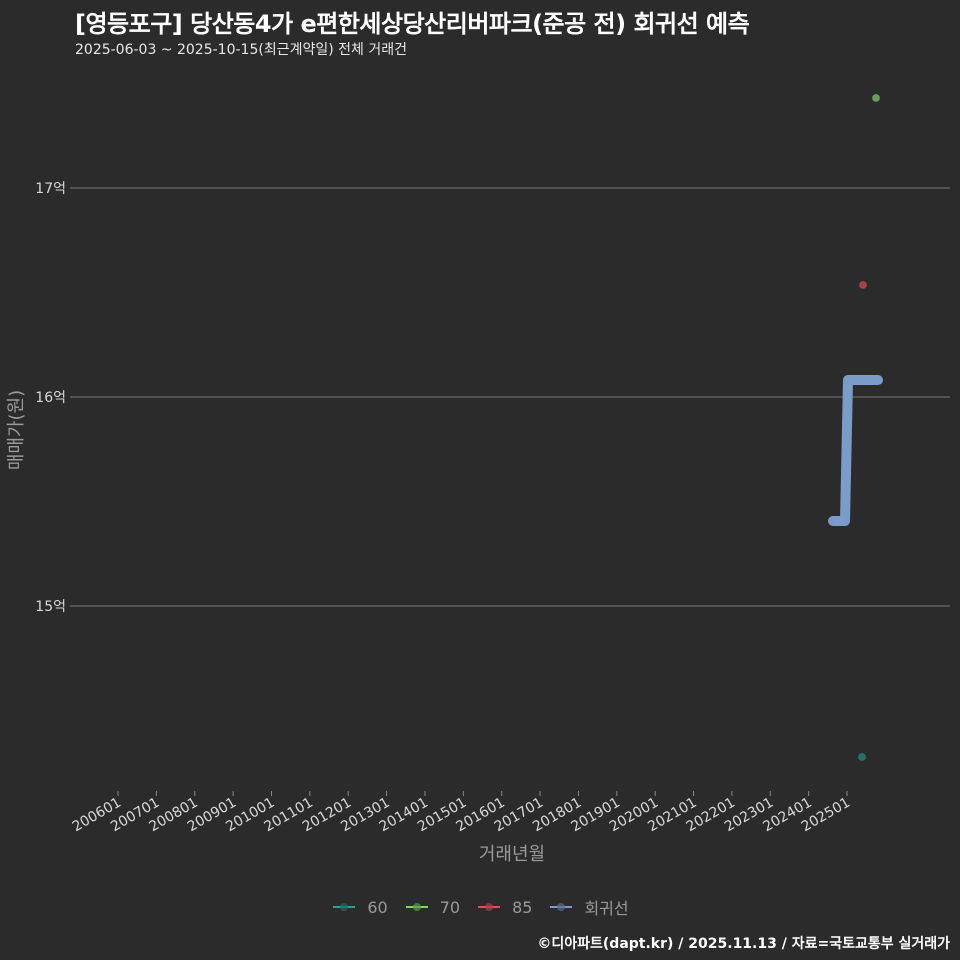  I want to click on legend-label: 85, so click(522, 907).